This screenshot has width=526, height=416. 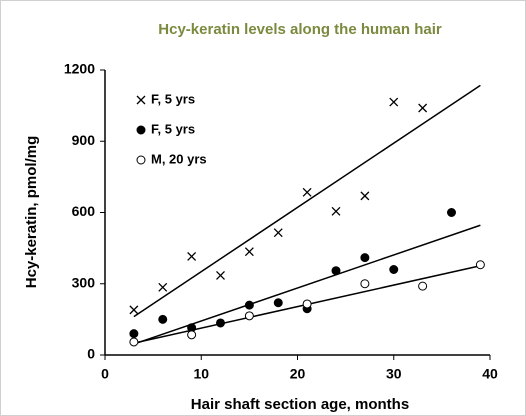 What do you see at coordinates (179, 158) in the screenshot?
I see `legend-label: M, 20 yrs` at bounding box center [179, 158].